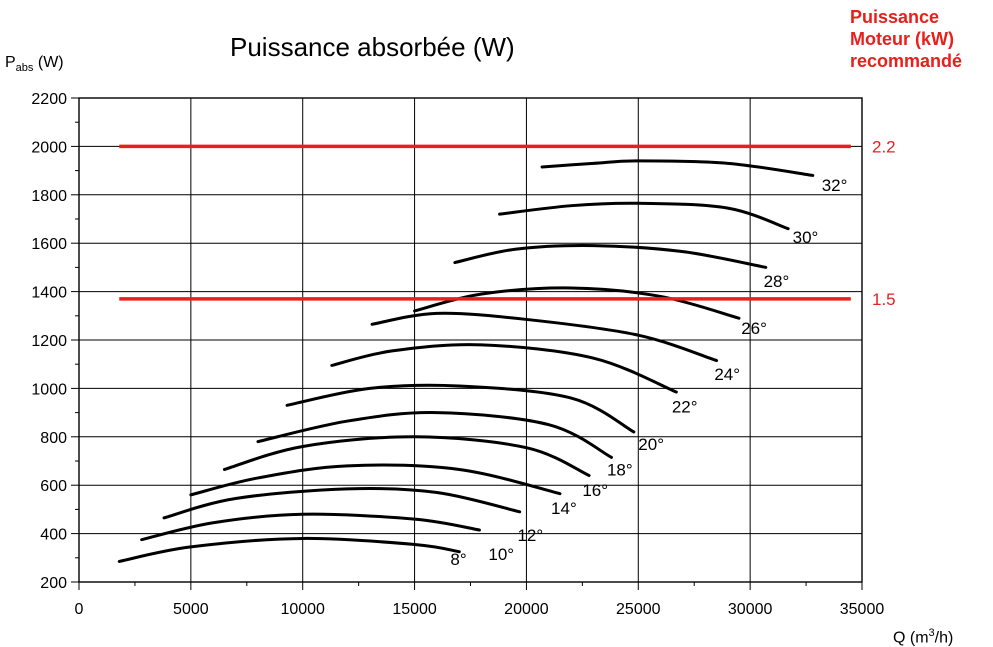  I want to click on y-tick-label: 600, so click(53, 486).